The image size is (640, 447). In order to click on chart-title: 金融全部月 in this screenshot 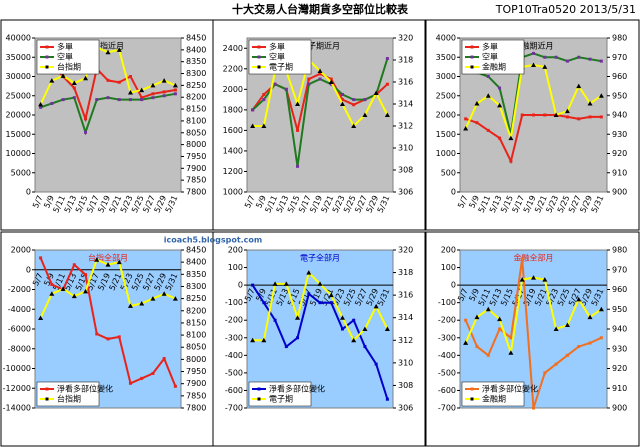, I will do `click(534, 258)`.